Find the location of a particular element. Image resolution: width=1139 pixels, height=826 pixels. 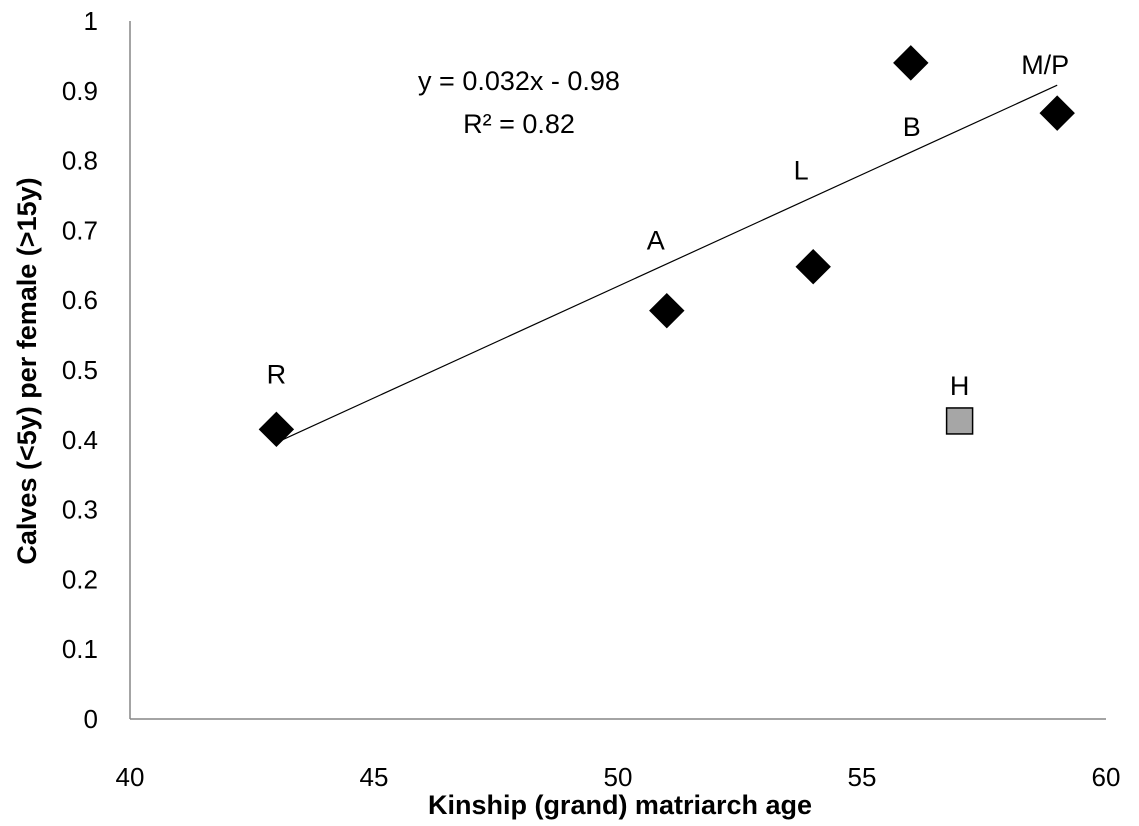

y-tick-label: 0.6 is located at coordinates (80, 300).